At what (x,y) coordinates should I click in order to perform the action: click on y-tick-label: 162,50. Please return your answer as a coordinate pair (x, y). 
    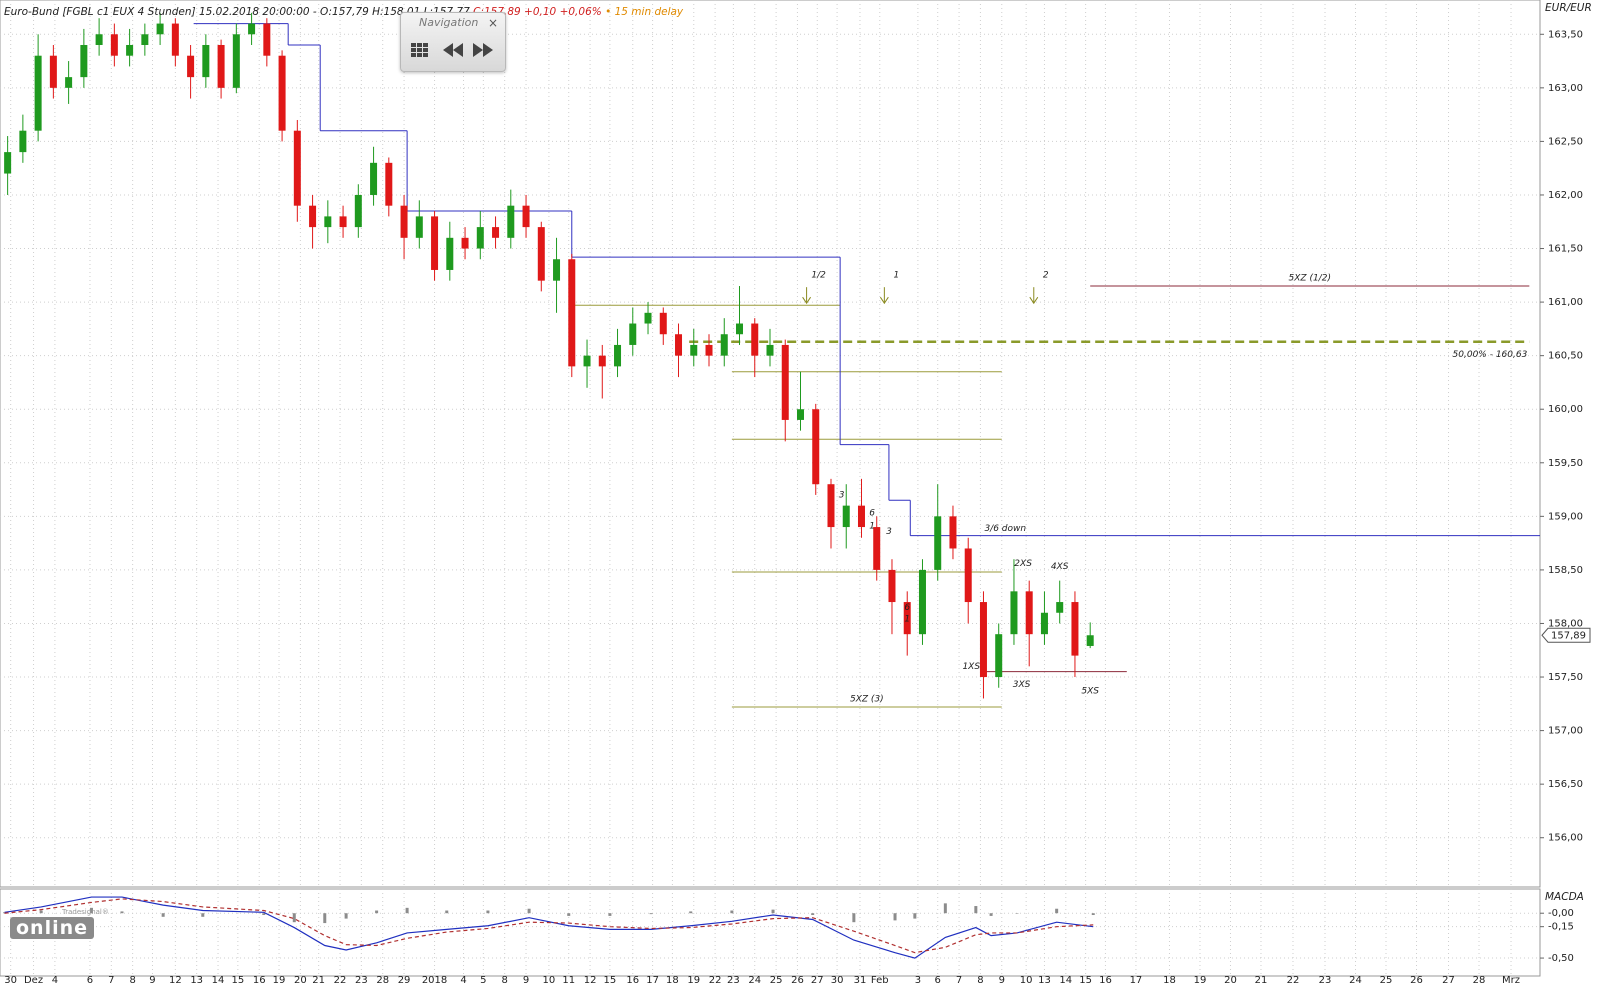
    Looking at the image, I should click on (1565, 141).